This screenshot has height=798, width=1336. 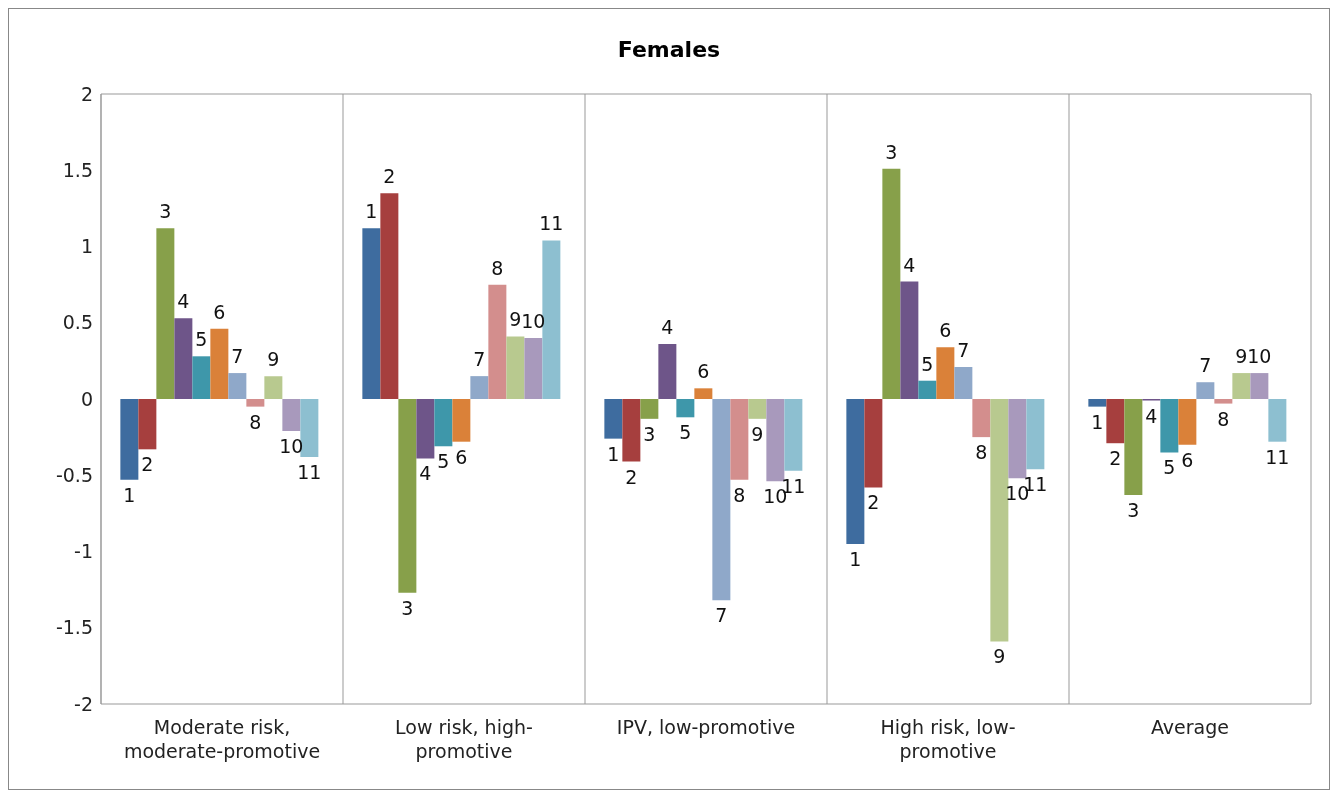 What do you see at coordinates (86, 93) in the screenshot?
I see `y-tick-label: 2` at bounding box center [86, 93].